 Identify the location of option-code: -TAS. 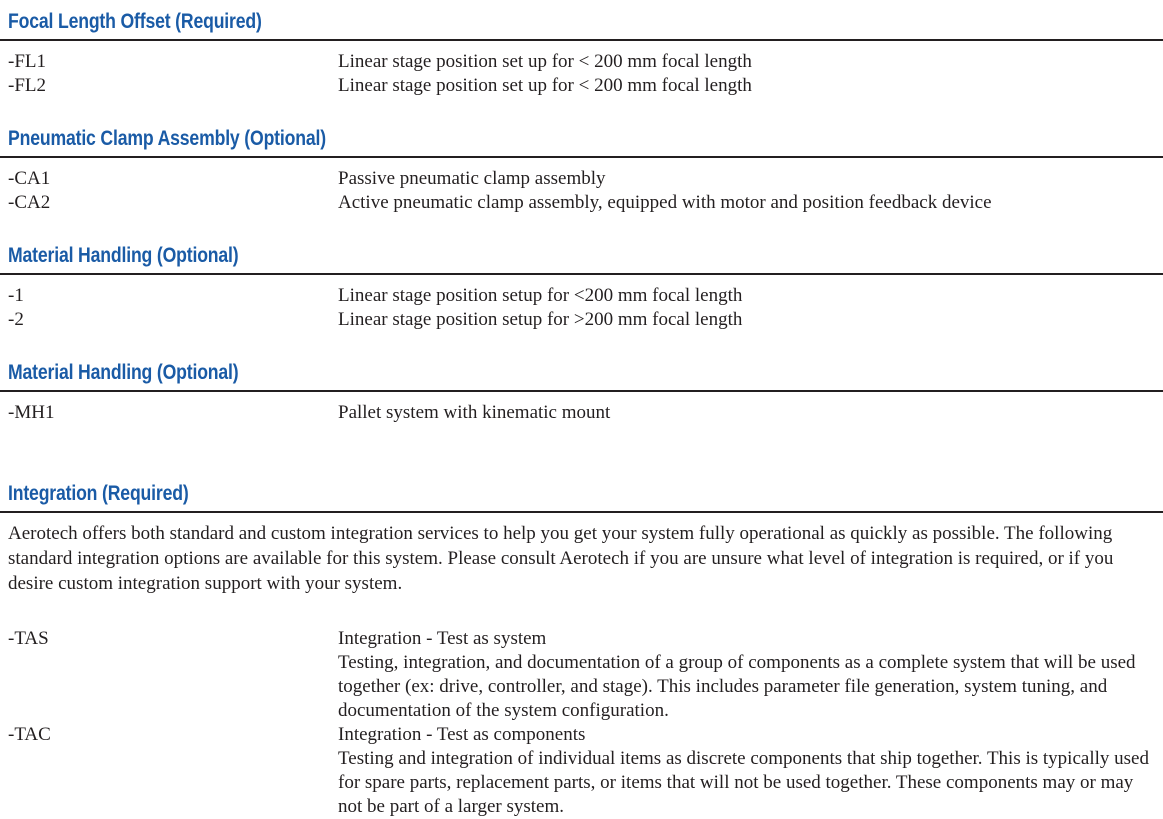
(28, 638).